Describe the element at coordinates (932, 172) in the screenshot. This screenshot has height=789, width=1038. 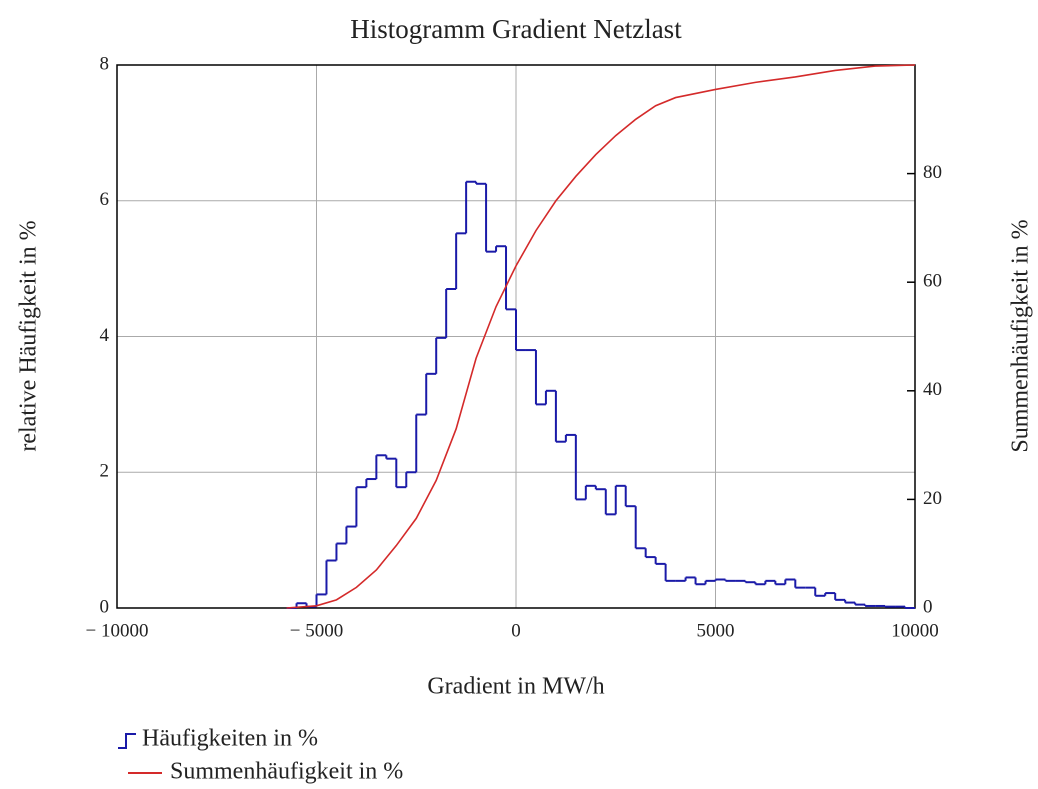
I see `y2-tick-label: 80` at that location.